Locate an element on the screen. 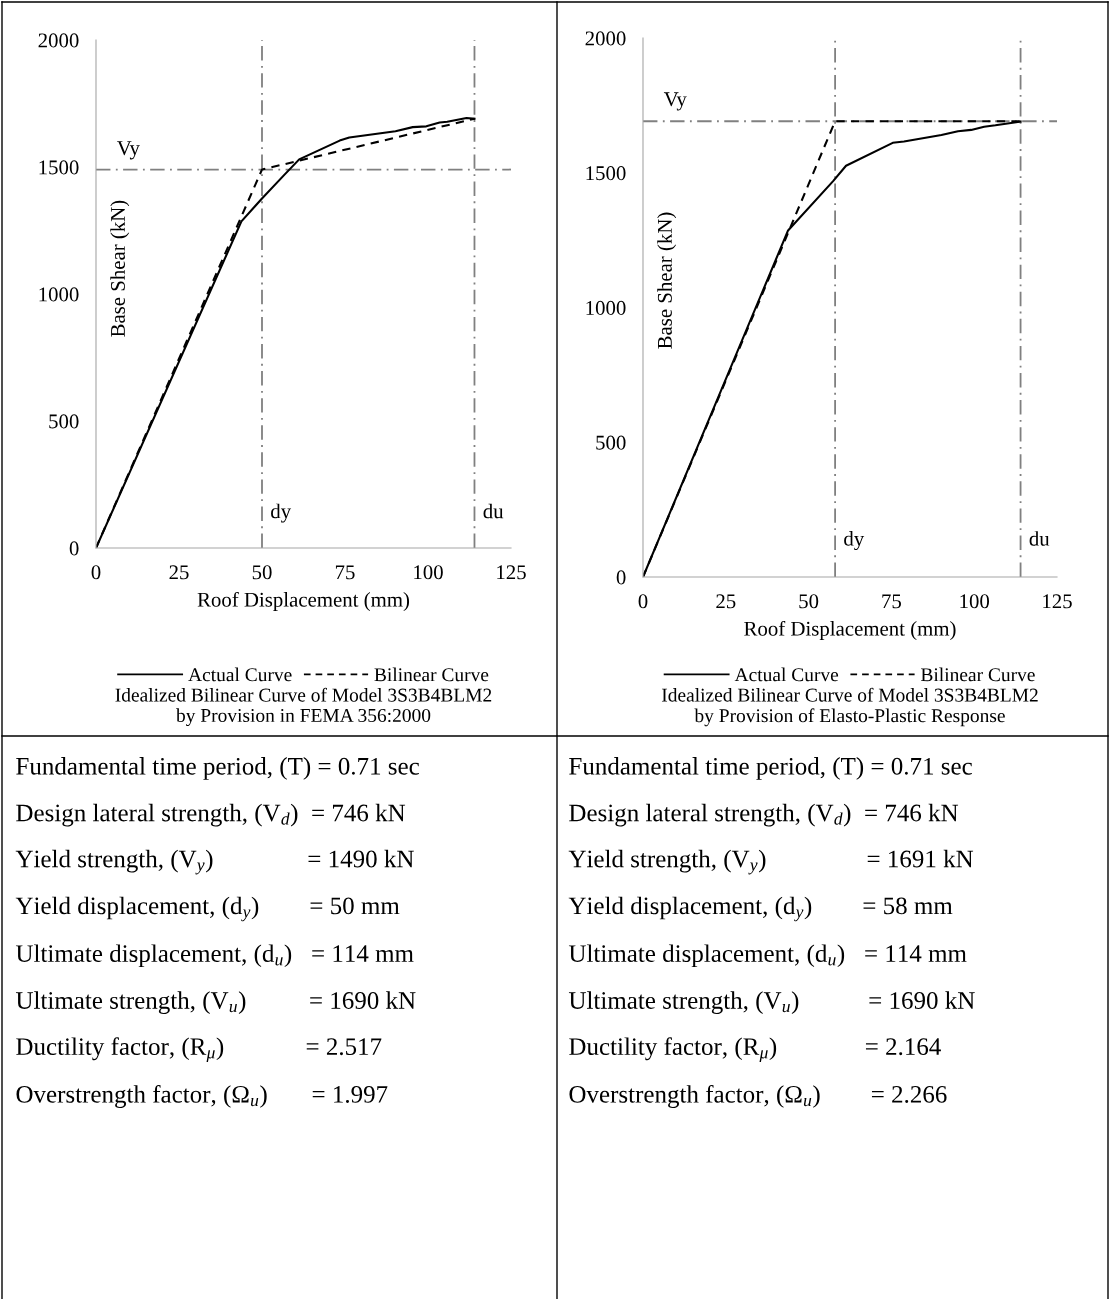 Image resolution: width=1110 pixels, height=1299 pixels. text: Yield strength, (V$_{y}$) = 1490 kN is located at coordinates (214, 862).